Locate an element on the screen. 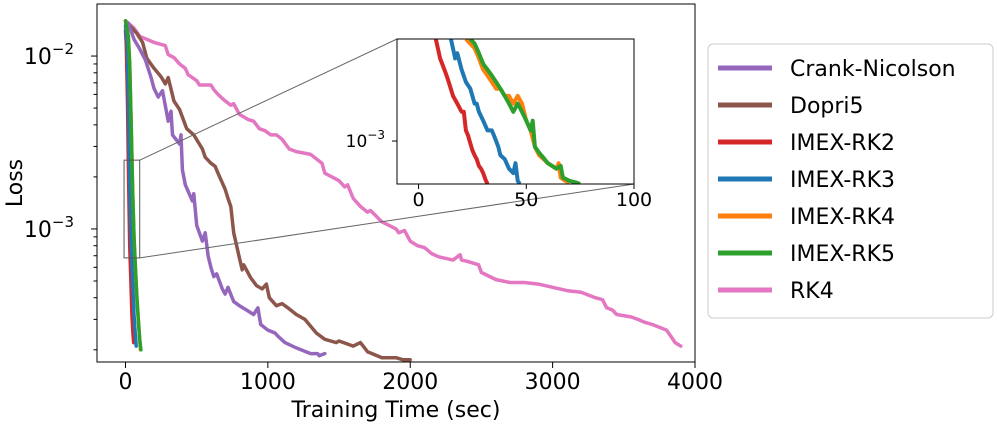  legend-label-dopri5: Dopri5 is located at coordinates (827, 106).